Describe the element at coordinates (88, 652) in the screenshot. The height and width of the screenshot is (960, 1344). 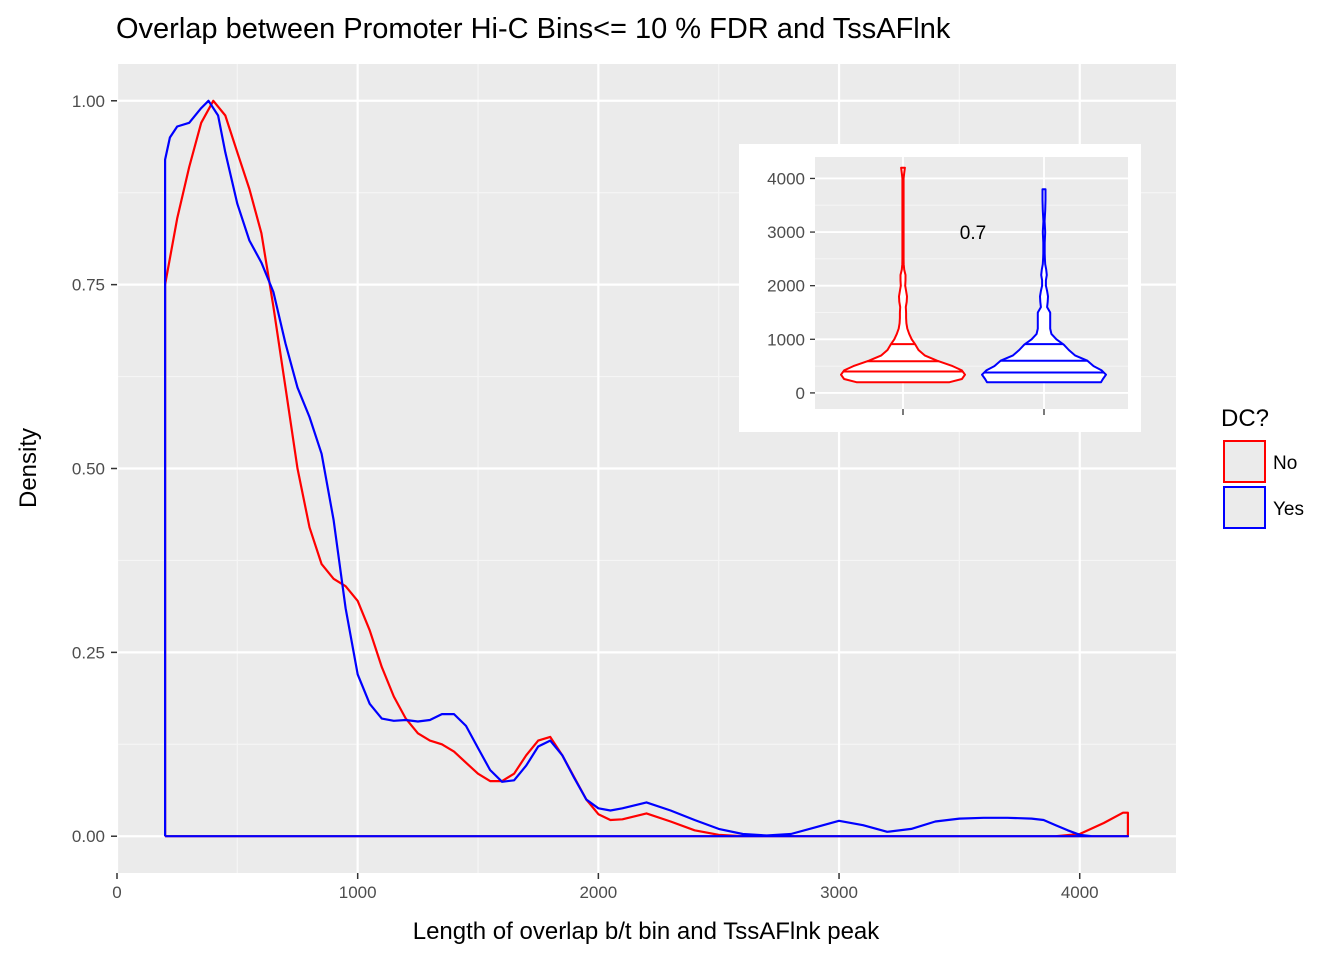
I see `y-tick-label: 0.25` at that location.